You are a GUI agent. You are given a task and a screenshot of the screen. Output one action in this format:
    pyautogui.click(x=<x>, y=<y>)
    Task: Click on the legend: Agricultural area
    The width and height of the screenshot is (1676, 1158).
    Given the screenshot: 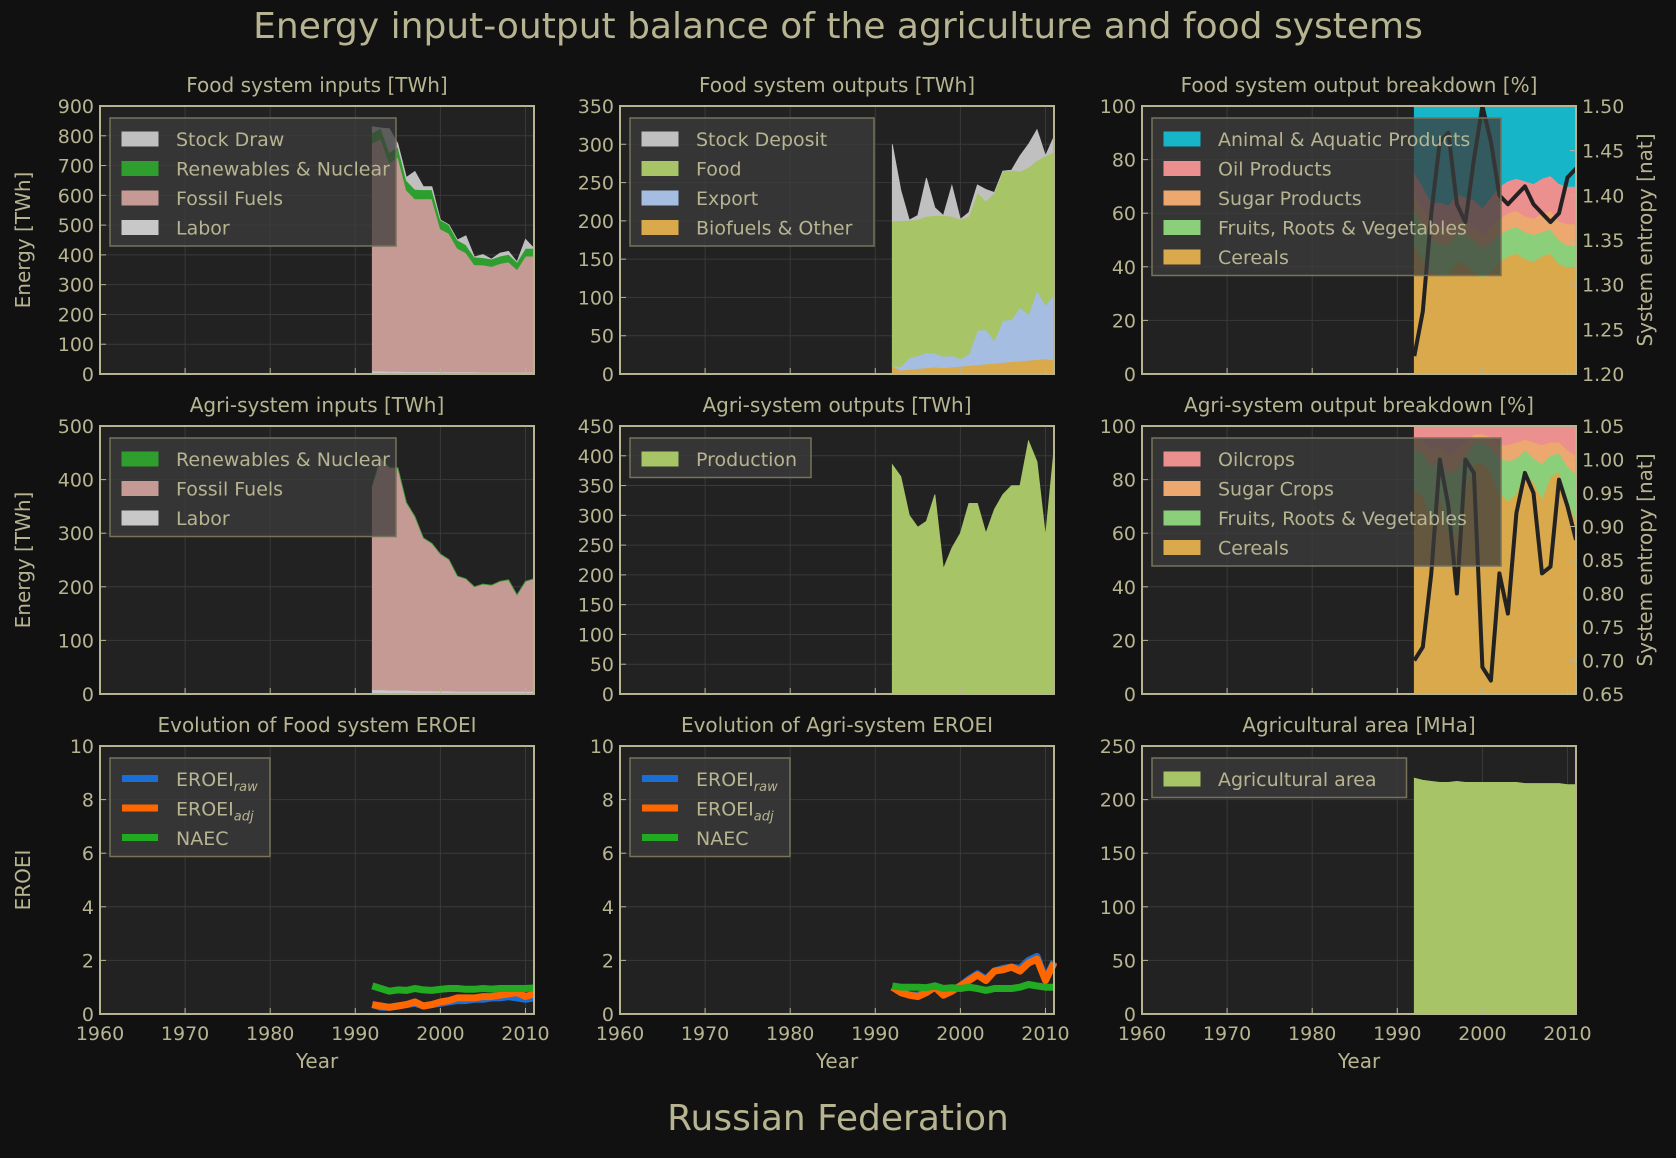 What is the action you would take?
    pyautogui.click(x=1279, y=778)
    